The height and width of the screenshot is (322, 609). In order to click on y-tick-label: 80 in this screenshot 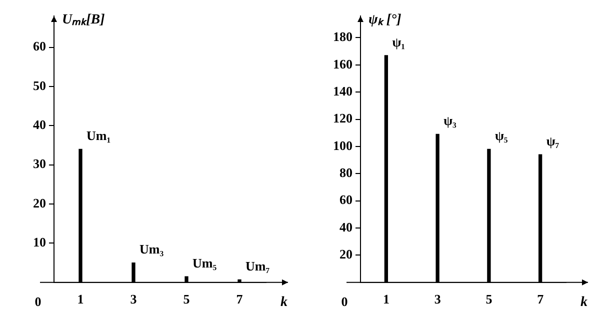, I will do `click(346, 172)`.